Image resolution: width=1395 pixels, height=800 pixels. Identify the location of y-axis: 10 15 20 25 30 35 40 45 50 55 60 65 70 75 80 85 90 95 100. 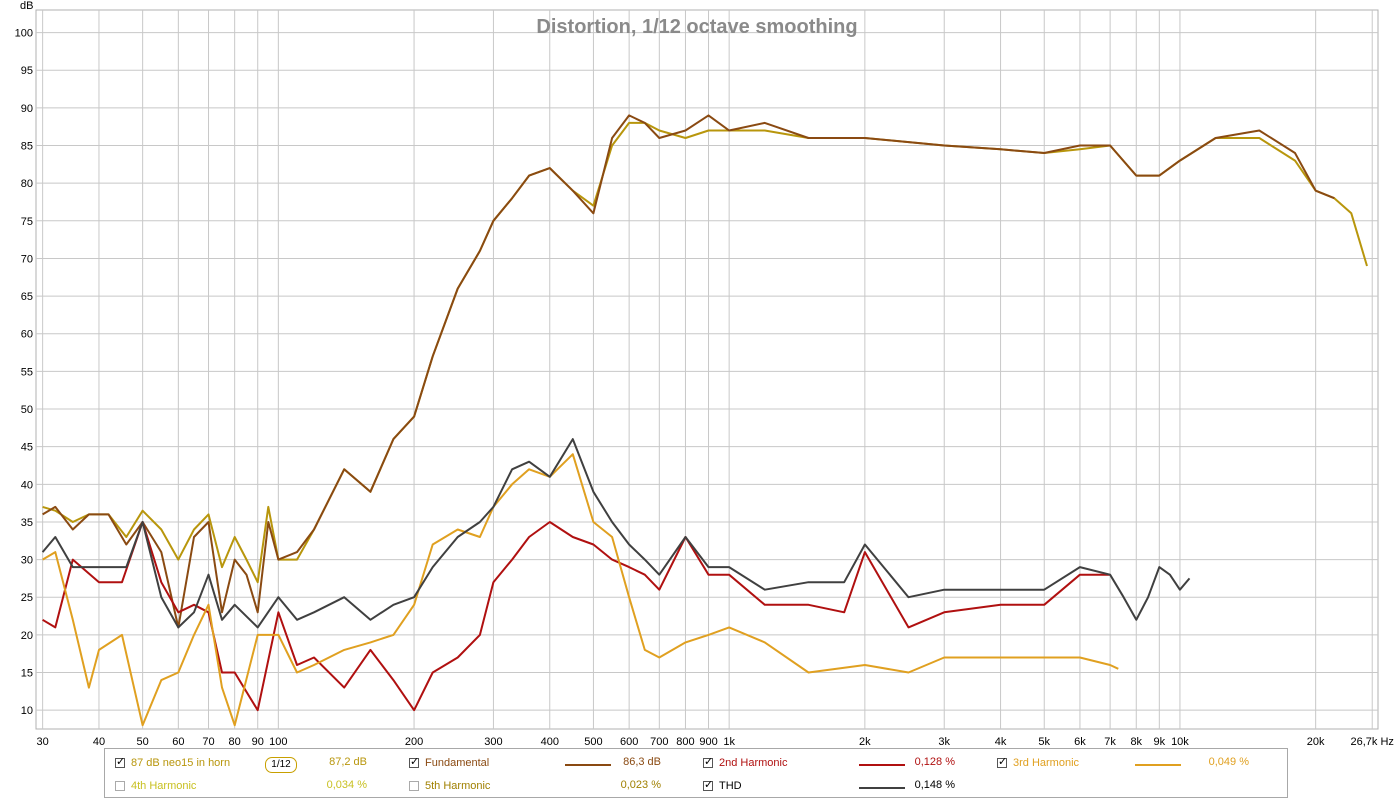
(24, 373).